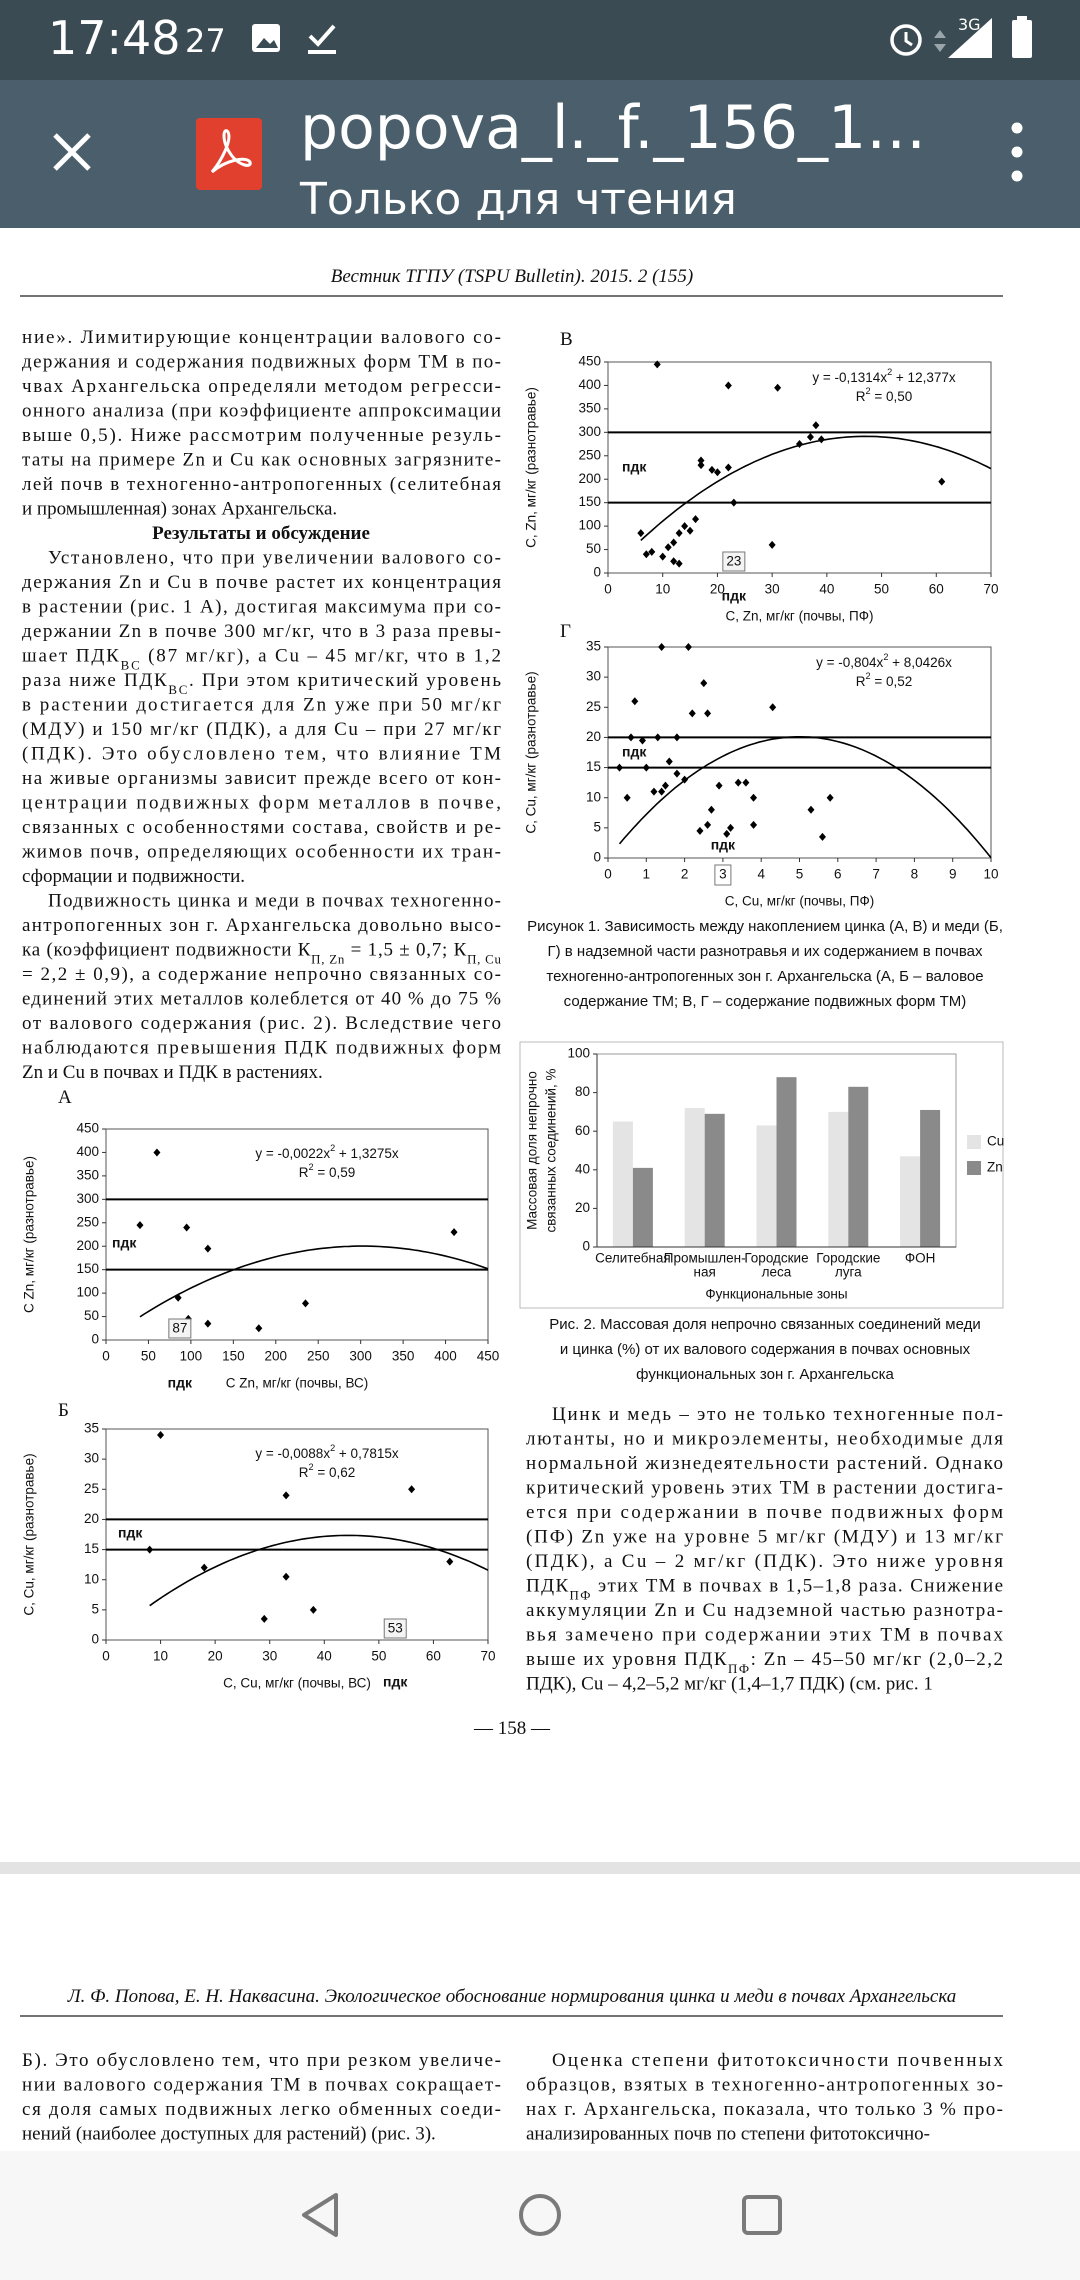 The height and width of the screenshot is (2280, 1080). Describe the element at coordinates (91, 1488) in the screenshot. I see `y-tick-label: 25` at that location.